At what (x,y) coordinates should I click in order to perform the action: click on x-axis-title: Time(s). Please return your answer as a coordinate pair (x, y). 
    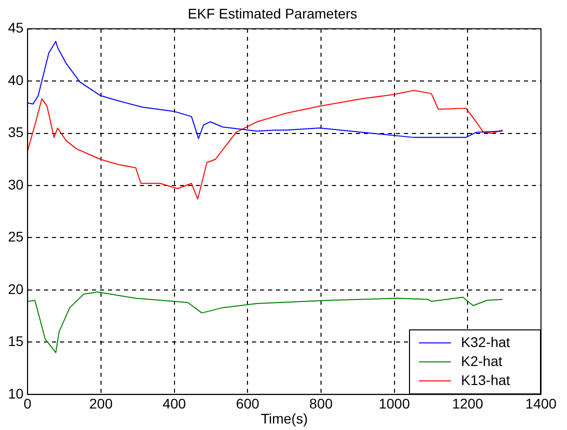
    Looking at the image, I should click on (284, 418).